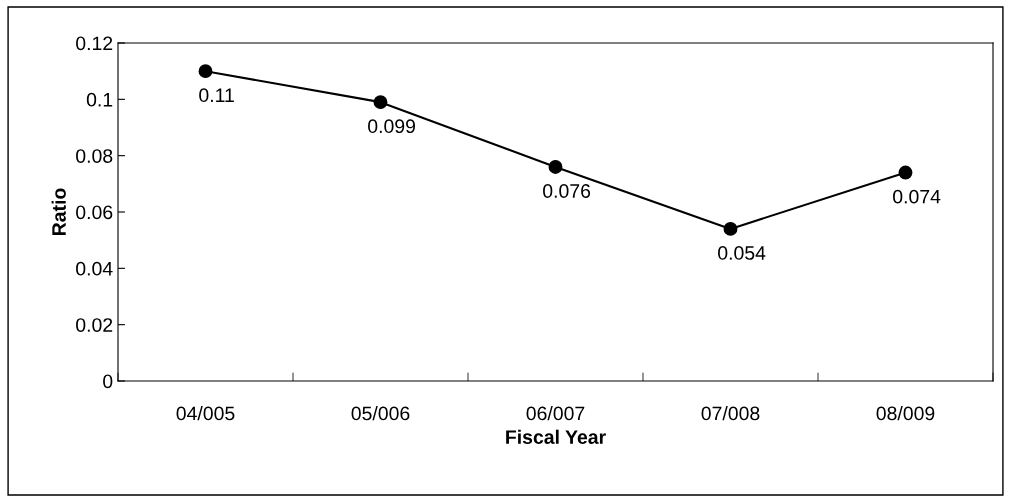 Image resolution: width=1011 pixels, height=503 pixels. Describe the element at coordinates (99, 99) in the screenshot. I see `y-tick-label: 0.1` at that location.